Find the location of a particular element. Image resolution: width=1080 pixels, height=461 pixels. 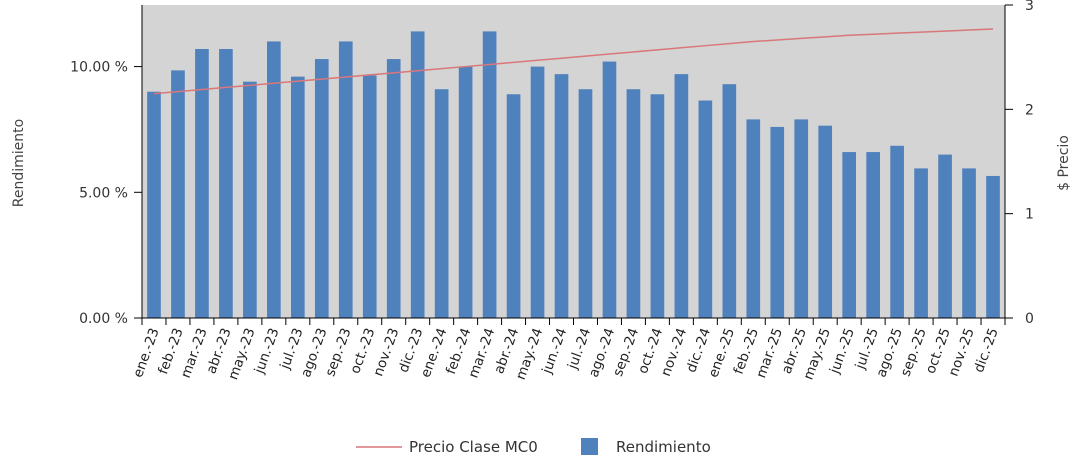

bar-dic.-23 is located at coordinates (417, 175).